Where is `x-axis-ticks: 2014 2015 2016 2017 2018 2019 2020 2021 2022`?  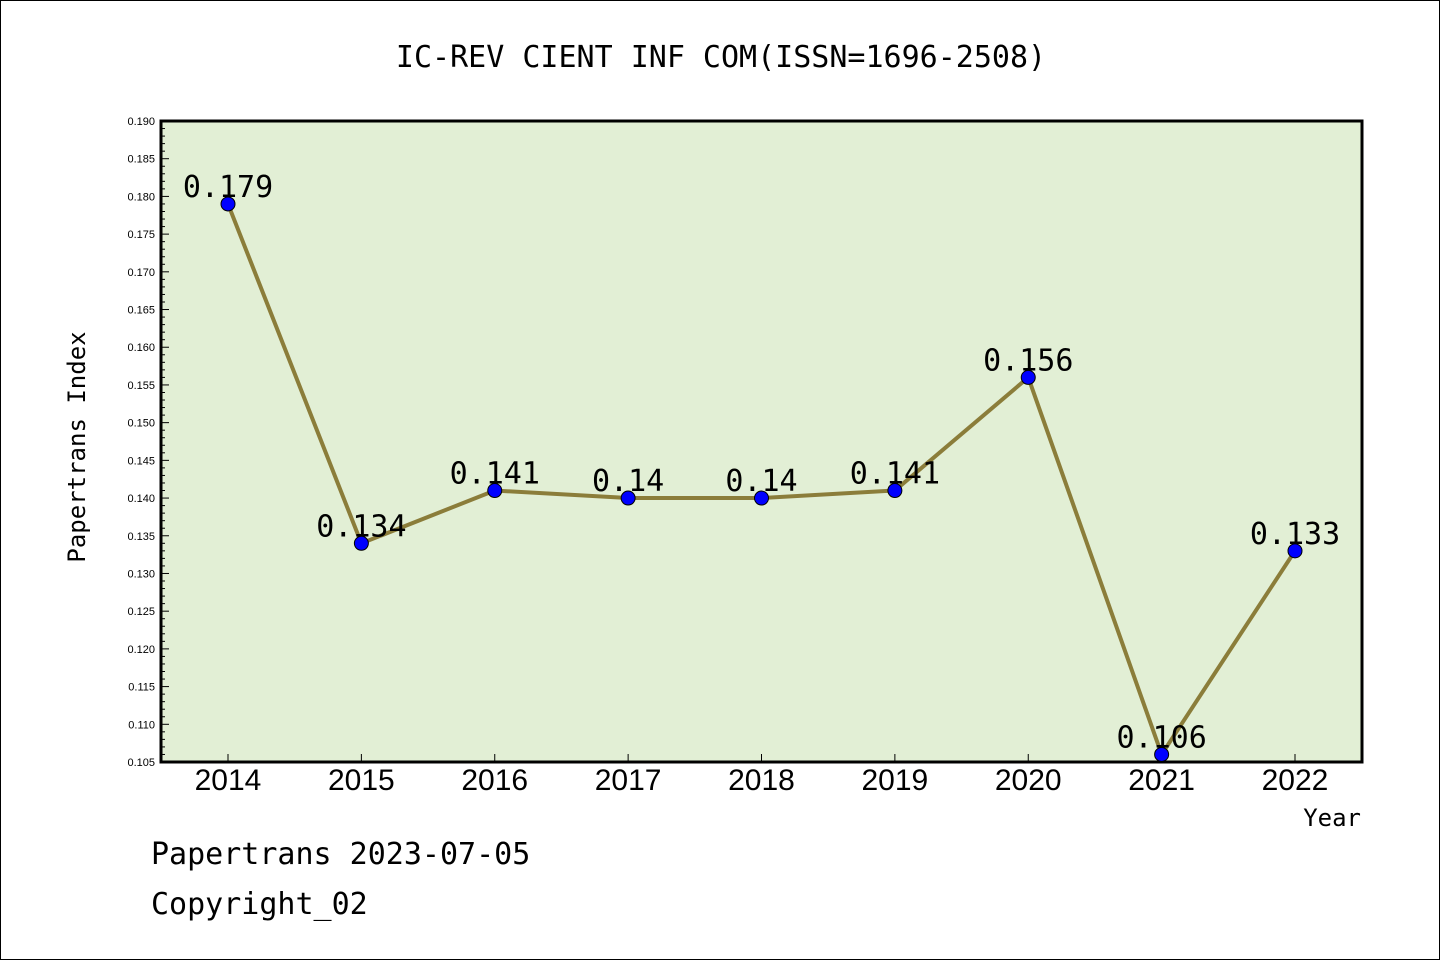 x-axis-ticks: 2014 2015 2016 2017 2018 2019 2020 2021 2022 is located at coordinates (762, 775).